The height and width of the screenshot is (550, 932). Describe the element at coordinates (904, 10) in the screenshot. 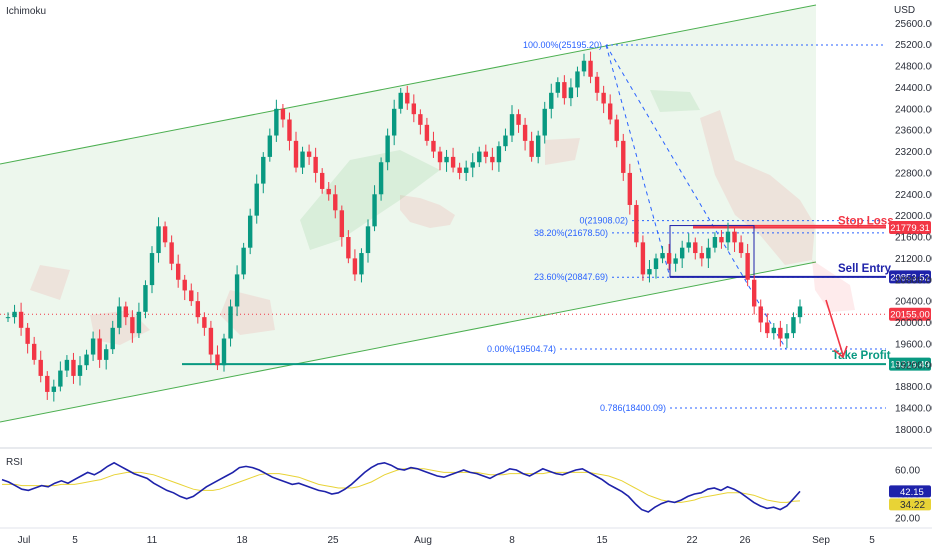

I see `currency-label: USD` at that location.